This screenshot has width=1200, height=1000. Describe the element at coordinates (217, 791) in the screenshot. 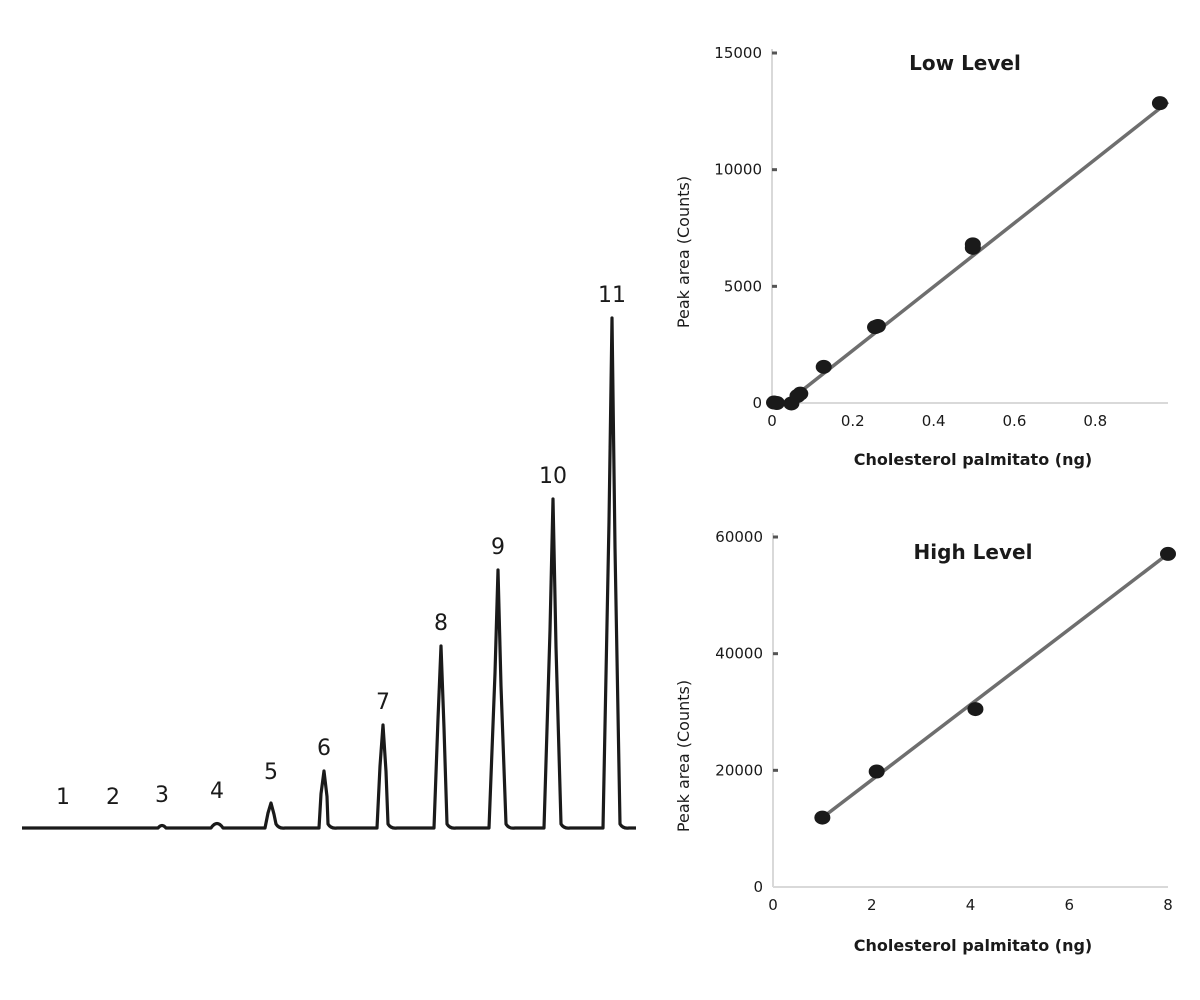

I see `peak-label-4: 4` at that location.